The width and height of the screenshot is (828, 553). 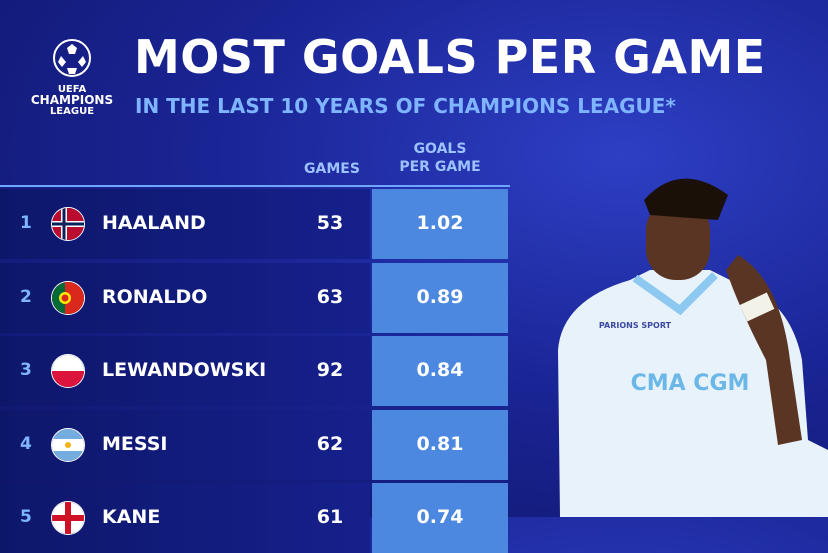 I want to click on logo-text: UEFA, so click(x=72, y=89).